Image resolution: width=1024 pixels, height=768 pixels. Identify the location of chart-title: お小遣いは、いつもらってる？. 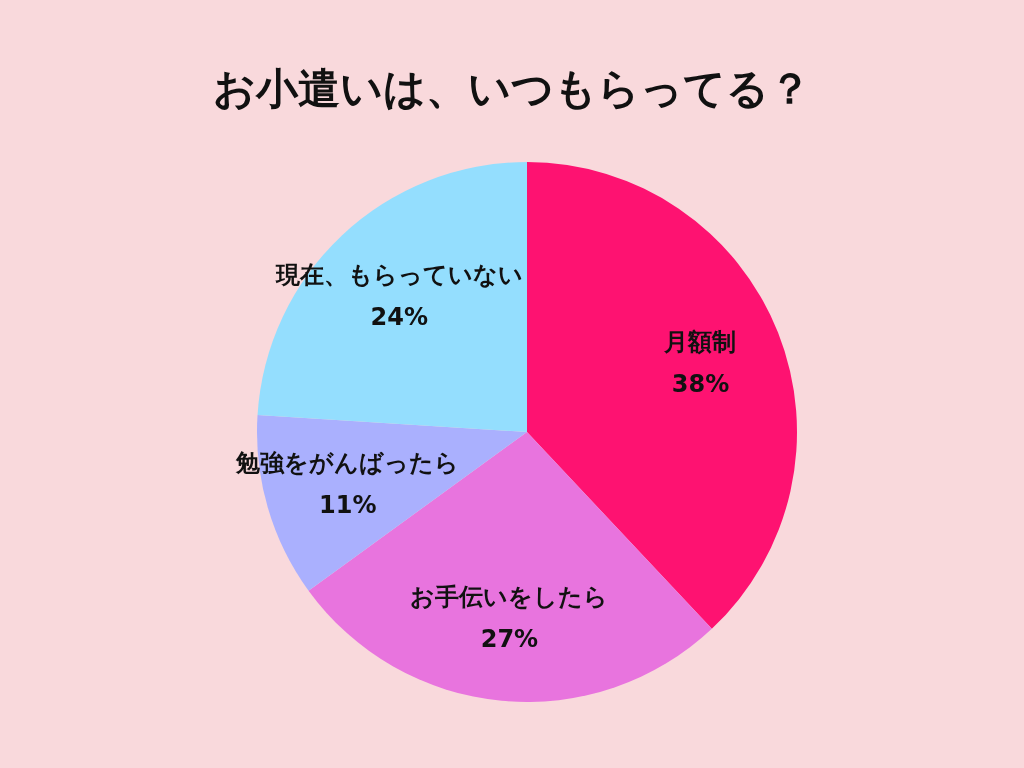
(512, 88).